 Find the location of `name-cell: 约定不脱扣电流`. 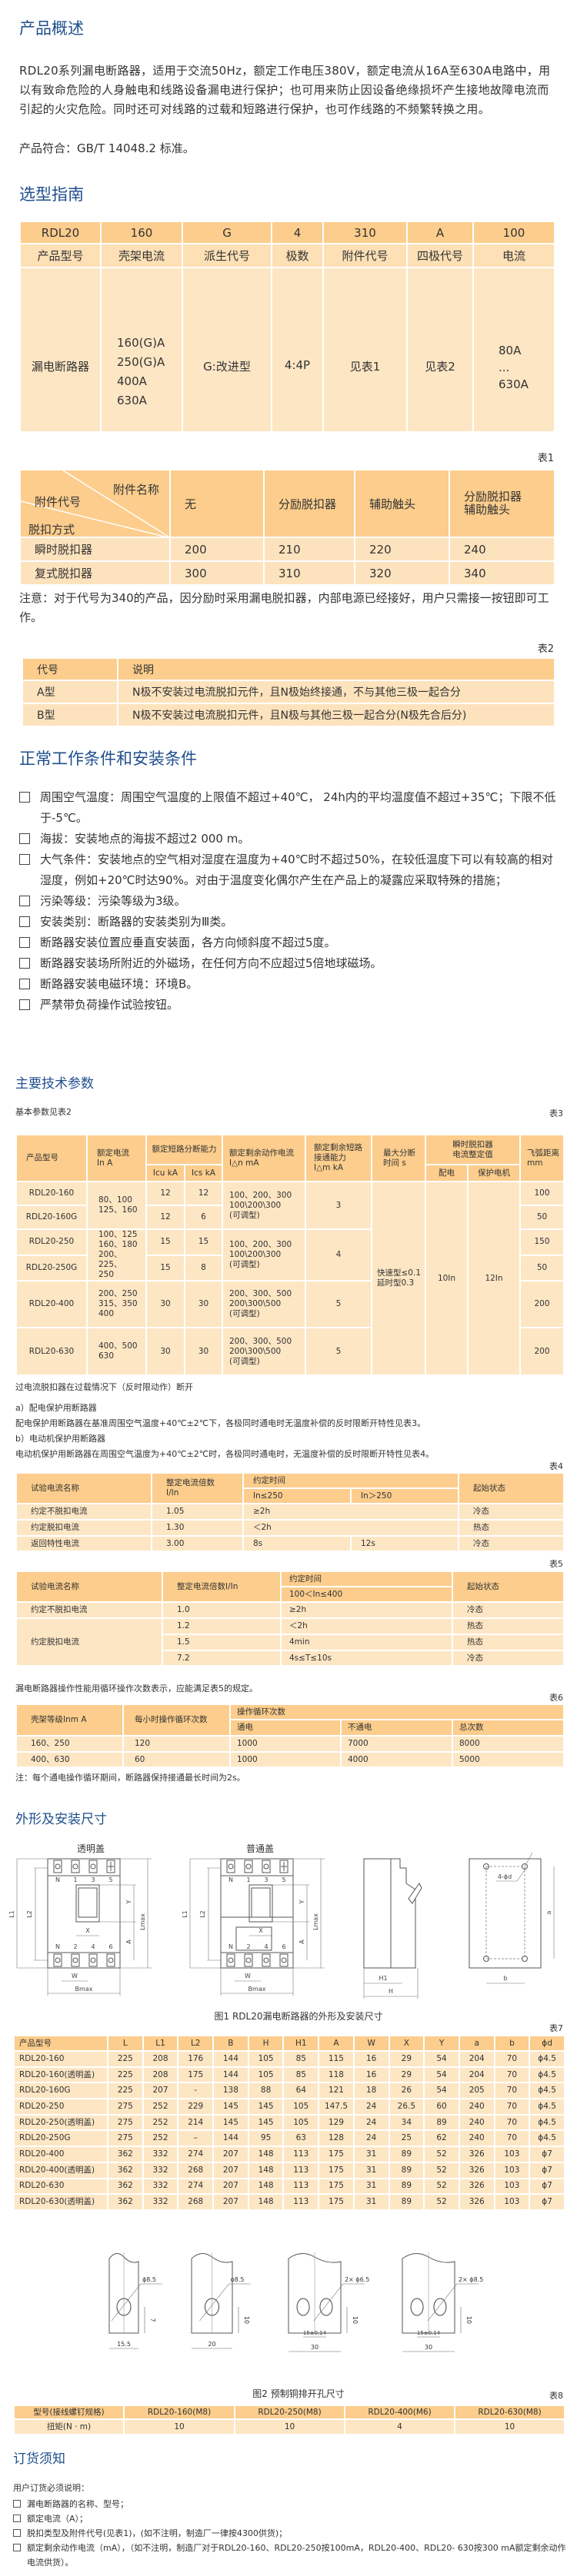

name-cell: 约定不脱扣电流 is located at coordinates (83, 1512).